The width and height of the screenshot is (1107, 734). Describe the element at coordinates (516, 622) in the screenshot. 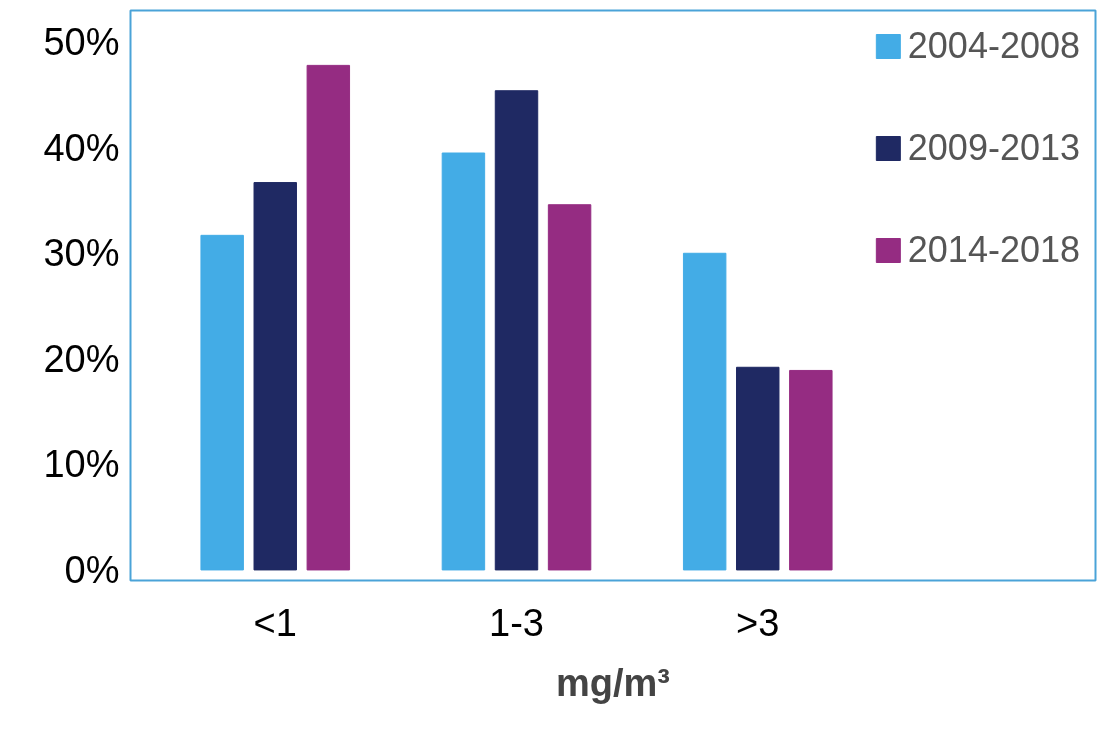

I see `x-tick-label: 1-3` at that location.